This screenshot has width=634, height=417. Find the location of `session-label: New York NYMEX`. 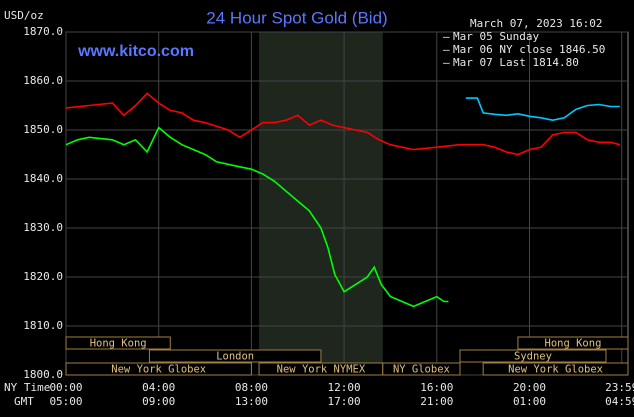

session-label: New York NYMEX is located at coordinates (321, 370).